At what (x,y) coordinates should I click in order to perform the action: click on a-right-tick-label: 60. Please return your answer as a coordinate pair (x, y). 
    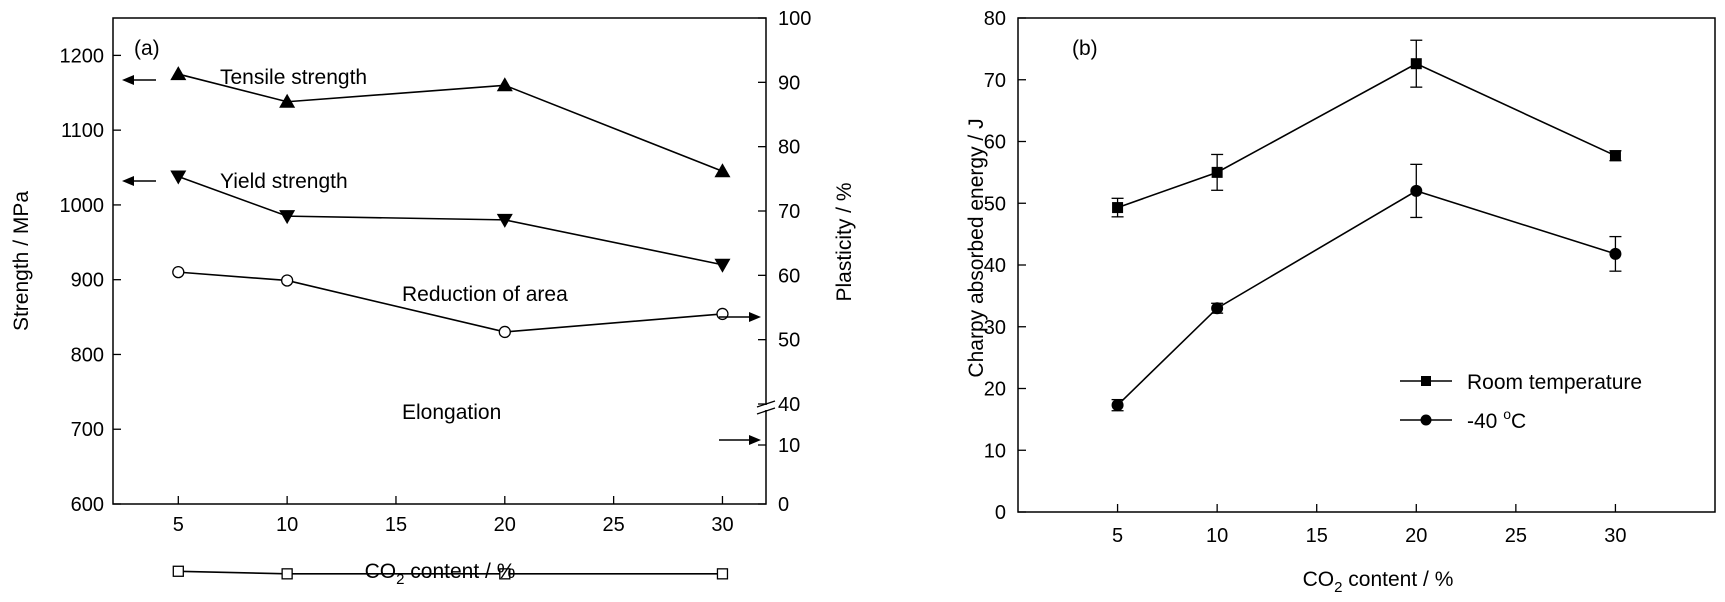
    Looking at the image, I should click on (789, 276).